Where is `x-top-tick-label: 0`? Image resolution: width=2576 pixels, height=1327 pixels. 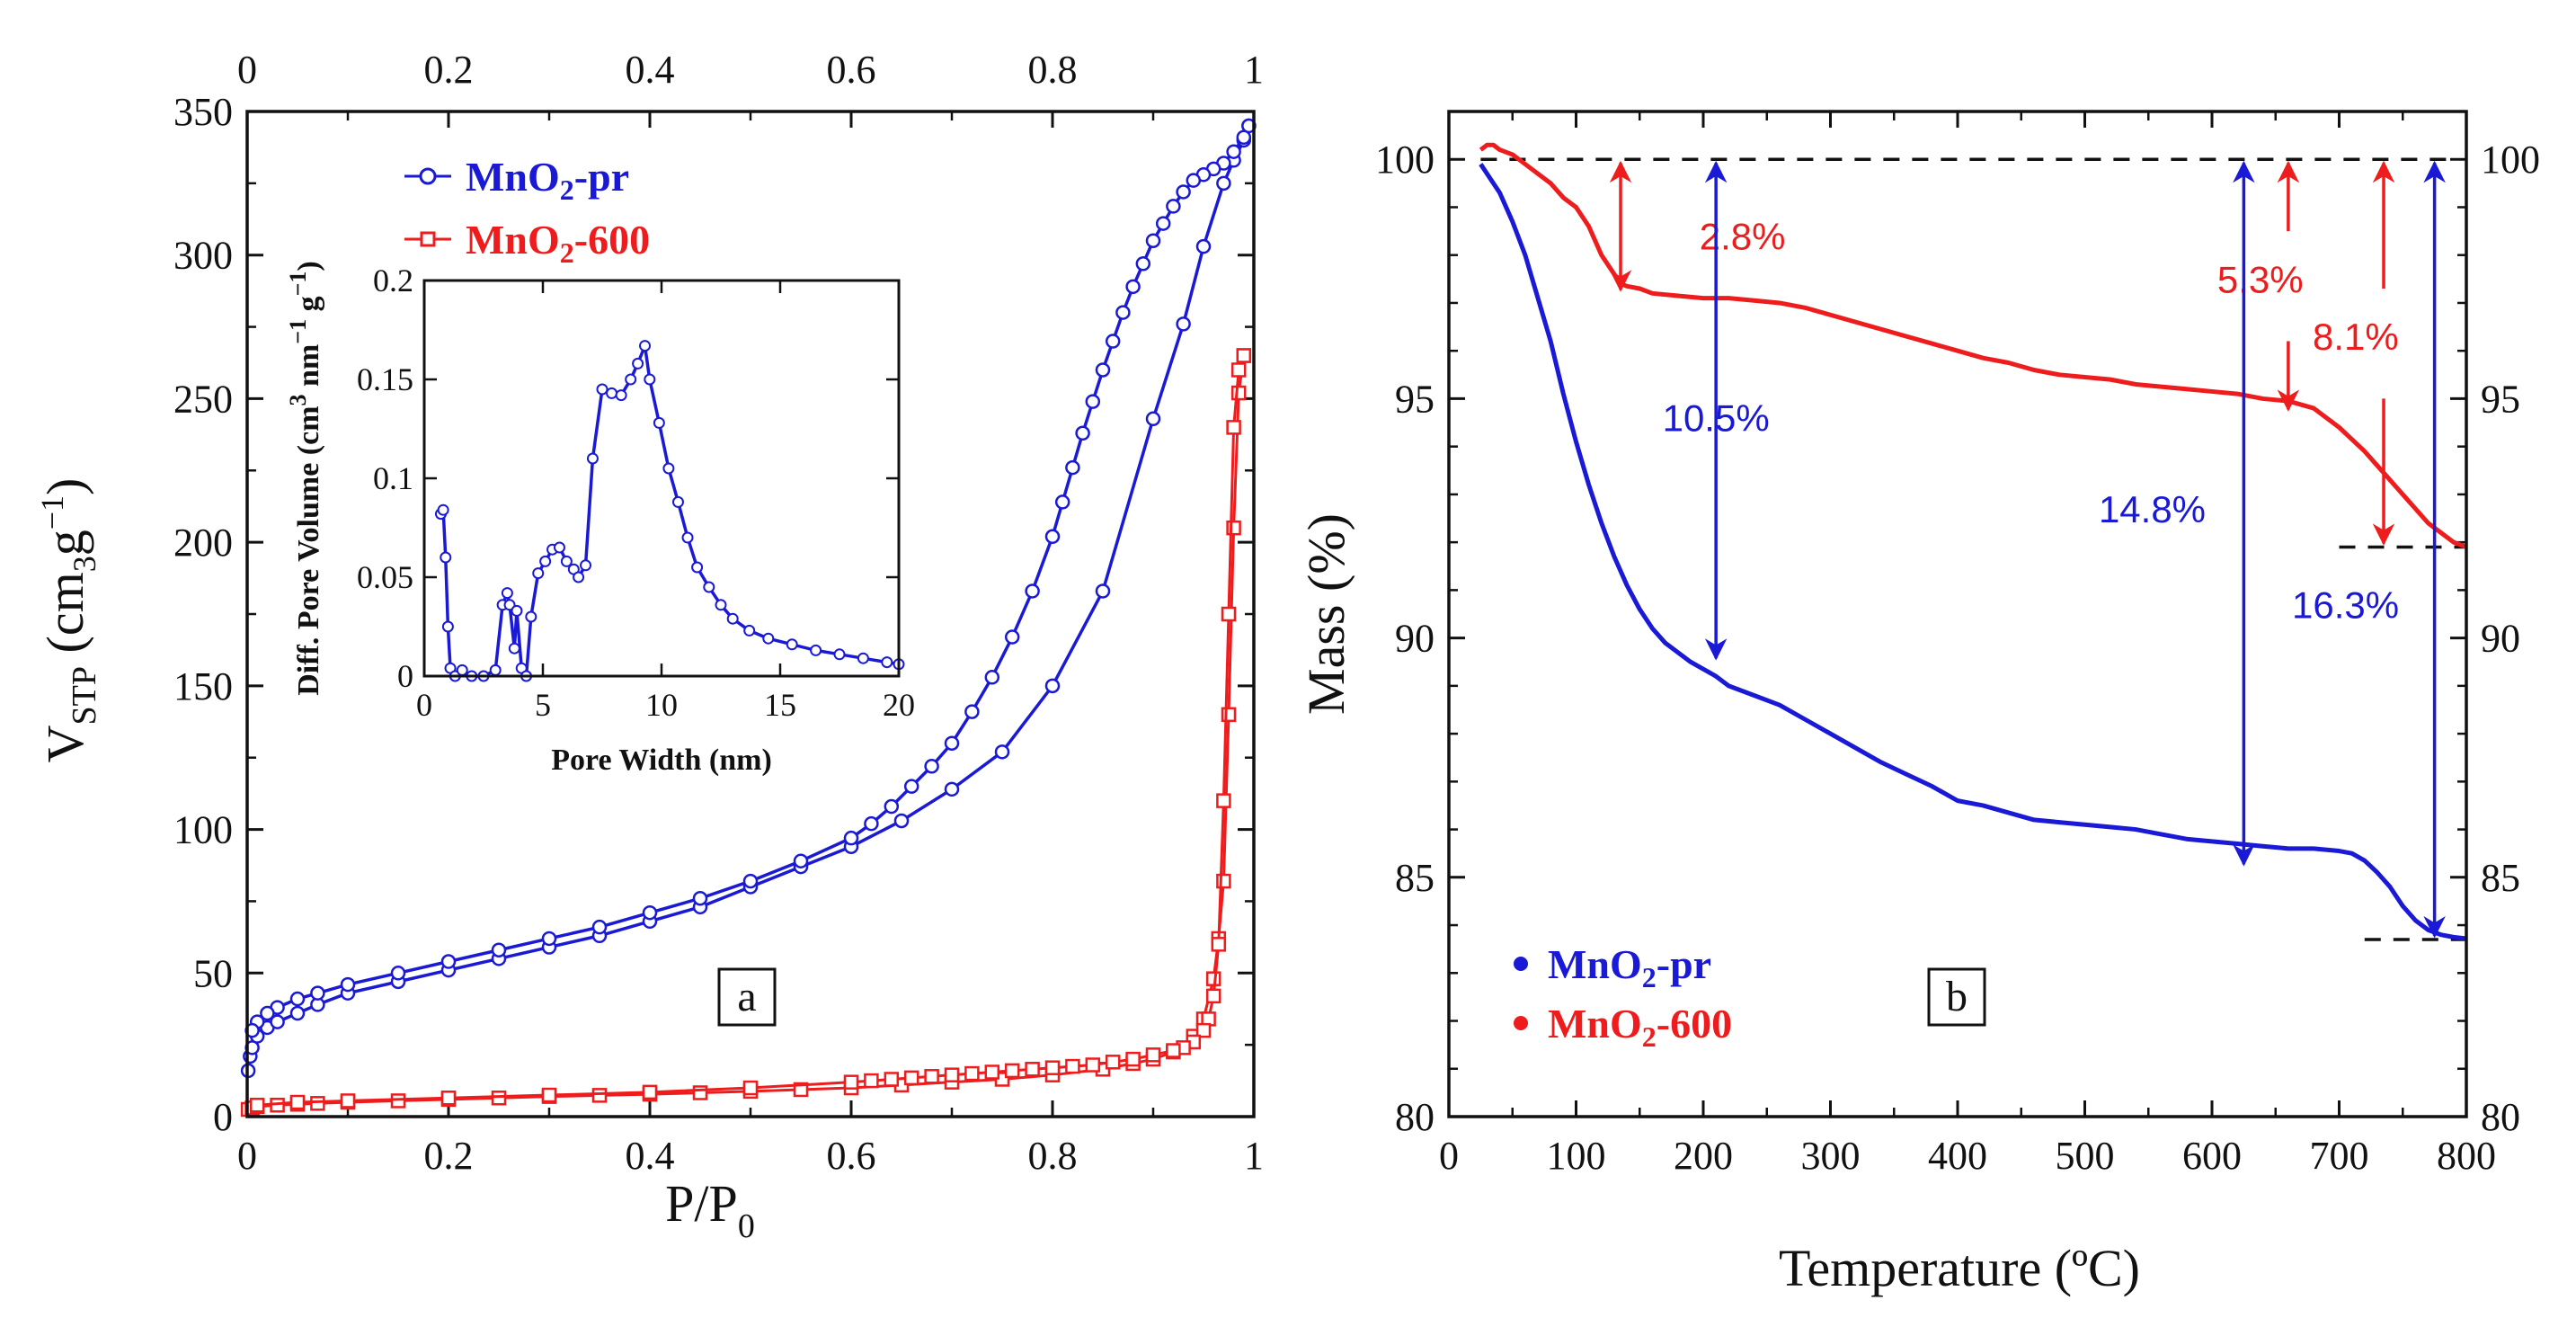
x-top-tick-label: 0 is located at coordinates (247, 70).